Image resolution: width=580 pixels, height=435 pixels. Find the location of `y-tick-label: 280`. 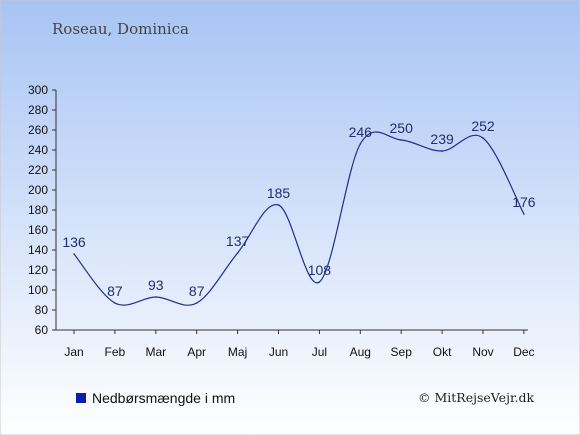

y-tick-label: 280 is located at coordinates (38, 110).